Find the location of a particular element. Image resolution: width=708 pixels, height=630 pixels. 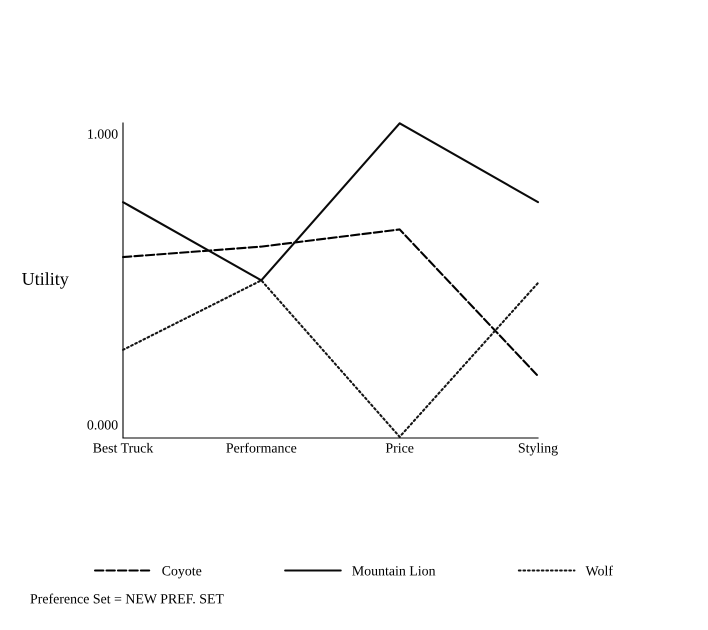

legend-label: Wolf is located at coordinates (599, 571).